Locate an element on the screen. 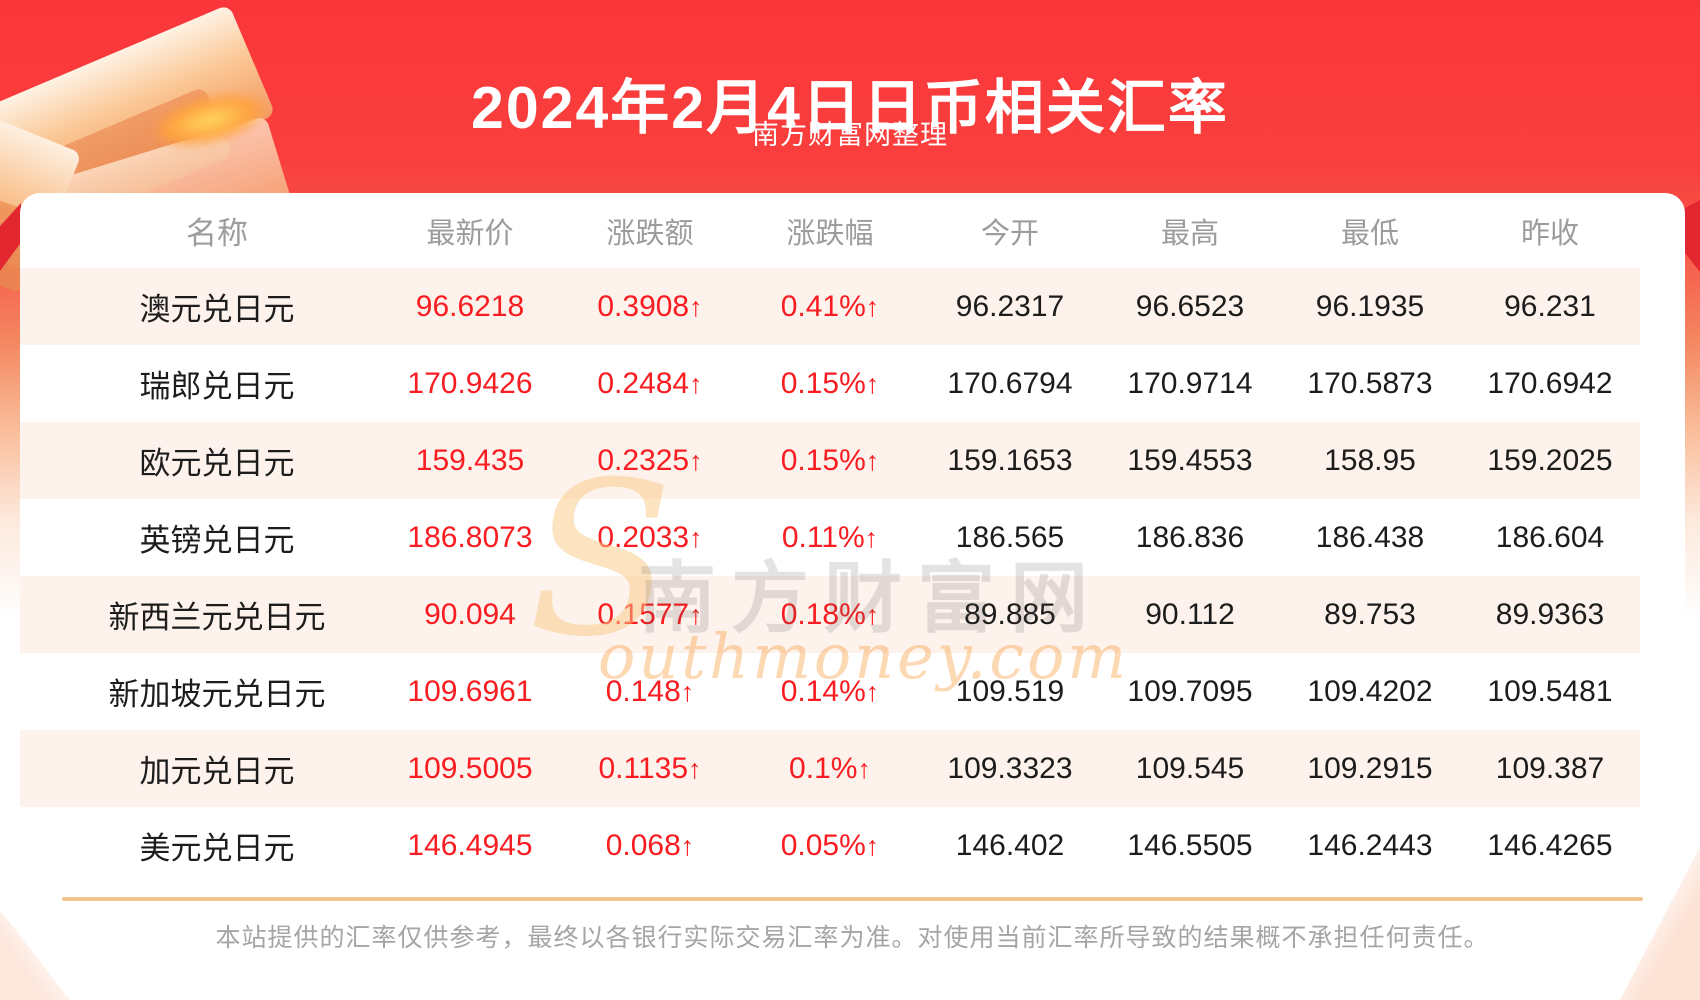 The width and height of the screenshot is (1700, 1000). cell-last: 96.6218 is located at coordinates (470, 306).